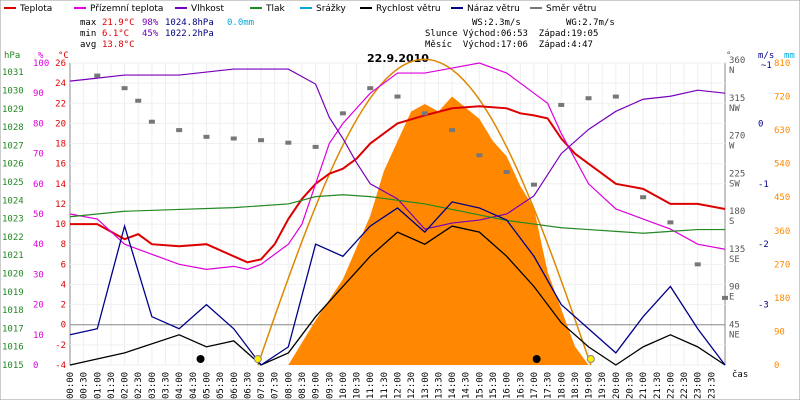  I want to click on pct-tick-label: 20, so click(38, 306).